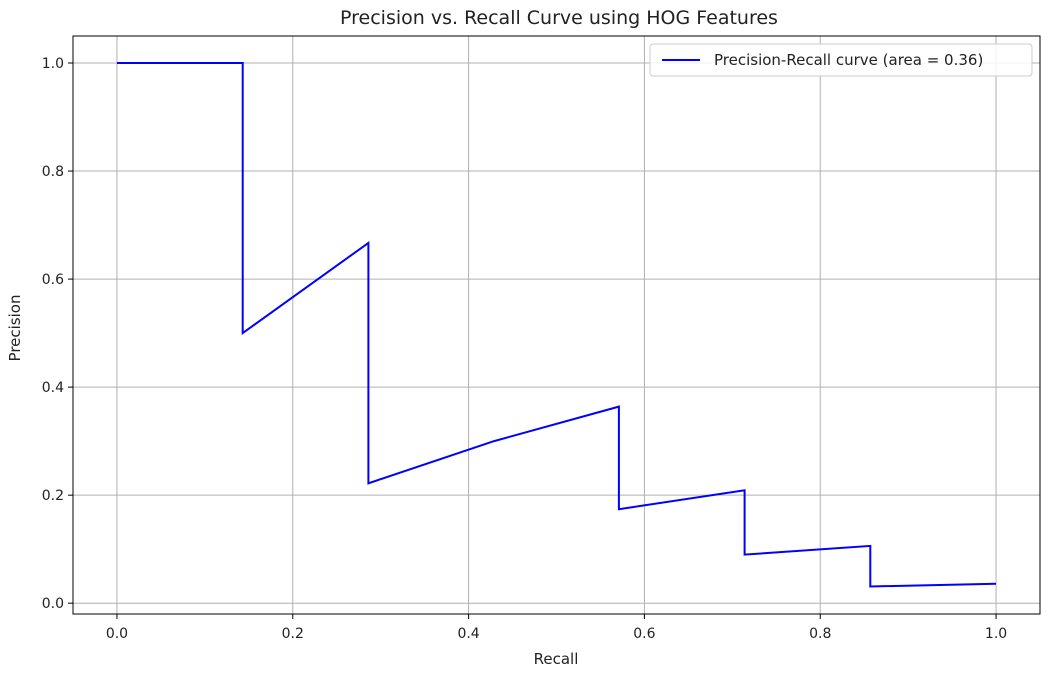  Describe the element at coordinates (644, 634) in the screenshot. I see `x-tick-label: 0.6` at that location.